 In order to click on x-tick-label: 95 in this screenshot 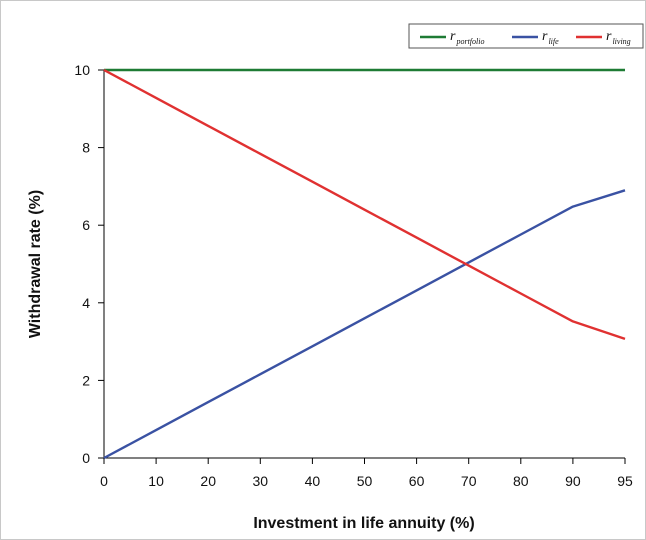, I will do `click(625, 481)`.